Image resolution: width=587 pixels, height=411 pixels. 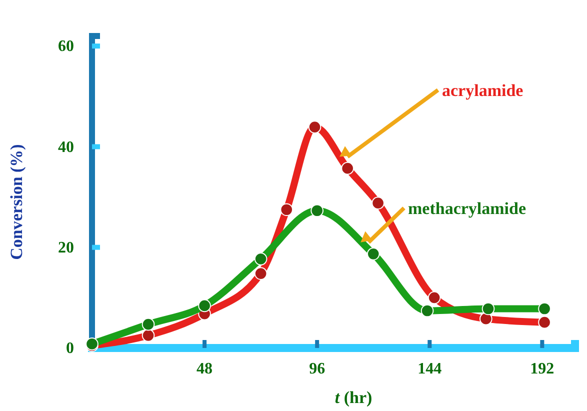 I want to click on y-tick-label: 0, so click(x=70, y=349).